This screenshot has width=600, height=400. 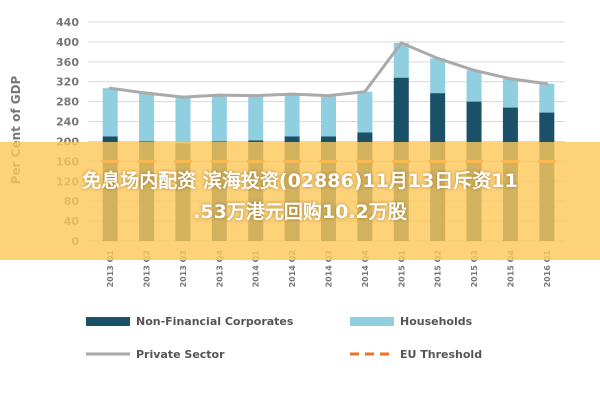 What do you see at coordinates (547, 269) in the screenshot?
I see `x-tick-label: 2016 Q1` at bounding box center [547, 269].